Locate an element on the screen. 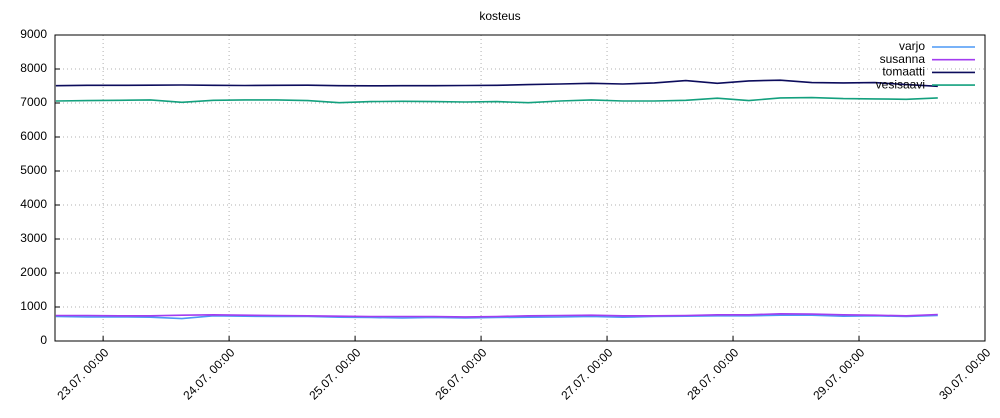  legend-label: vesisaavi is located at coordinates (900, 84).